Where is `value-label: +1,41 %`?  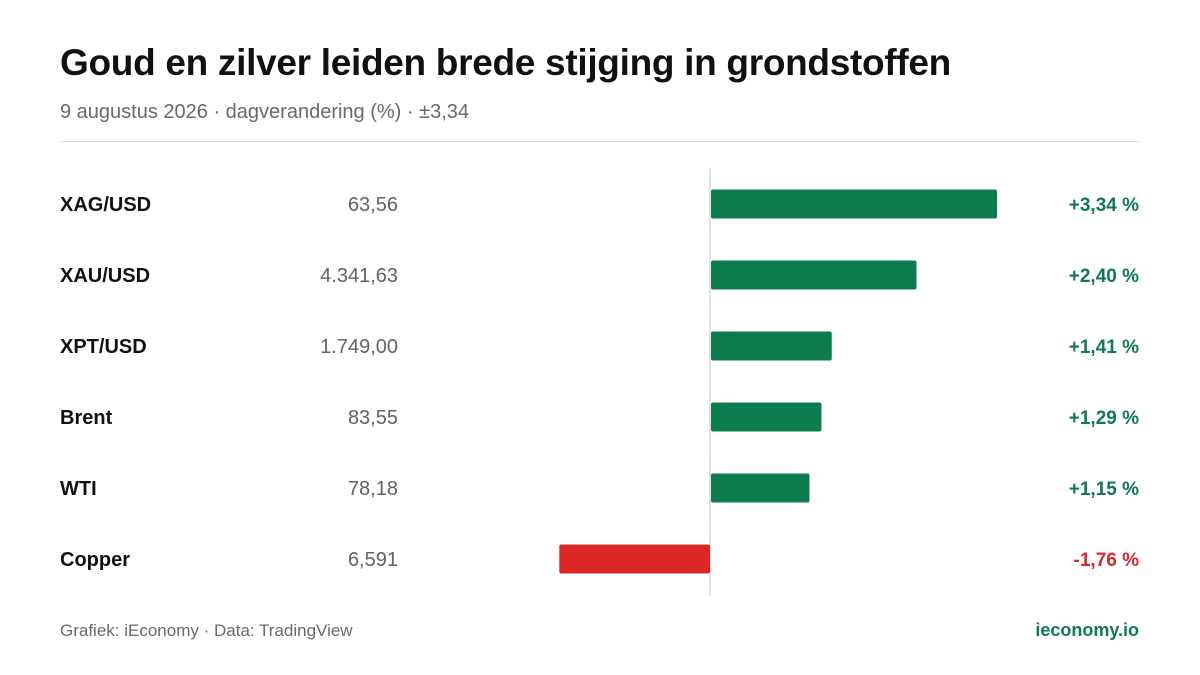
value-label: +1,41 % is located at coordinates (1104, 347).